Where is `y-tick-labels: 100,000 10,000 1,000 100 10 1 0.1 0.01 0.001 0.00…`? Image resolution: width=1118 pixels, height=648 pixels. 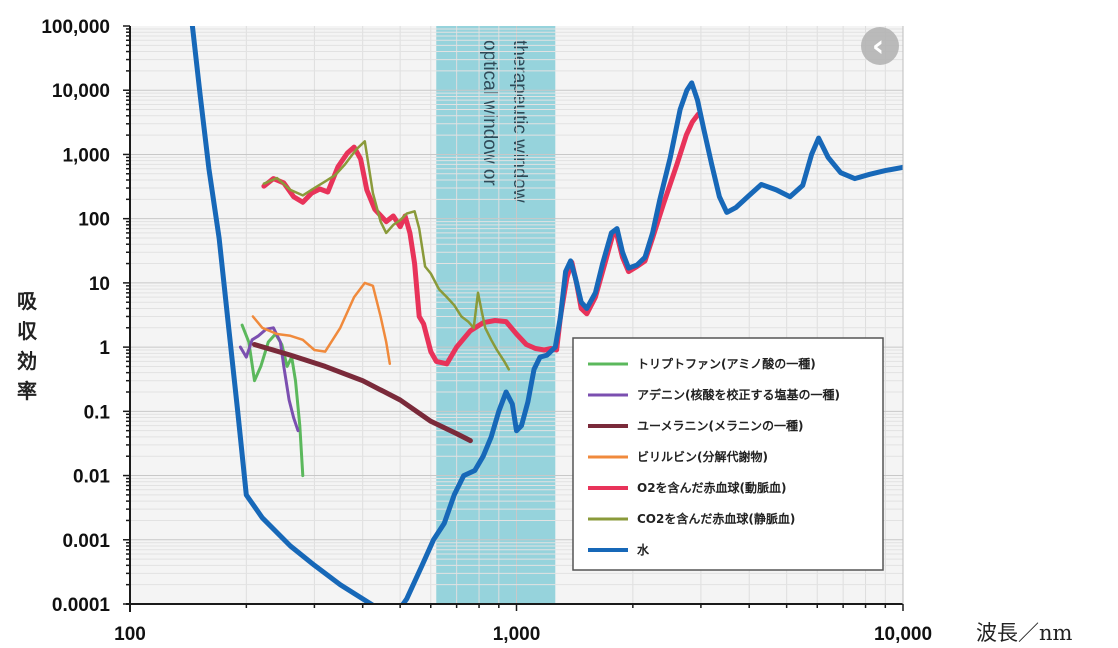
y-tick-labels: 100,000 10,000 1,000 100 10 1 0.1 0.01 0.001 0.00… is located at coordinates (75, 316).